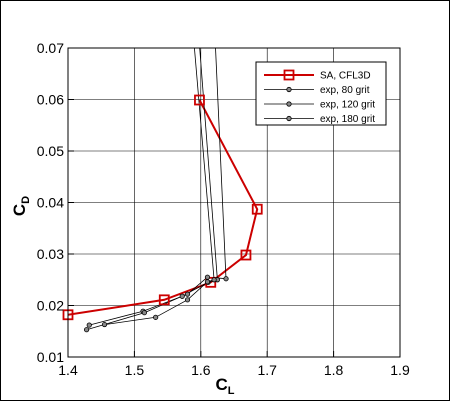 The width and height of the screenshot is (450, 402). I want to click on svg-text: CD, so click(21, 206).